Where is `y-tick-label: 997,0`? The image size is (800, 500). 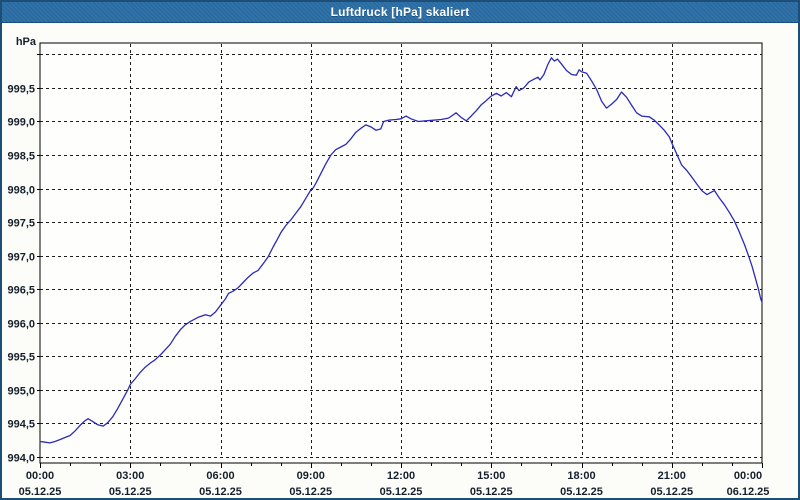 y-tick-label: 997,0 is located at coordinates (21, 258).